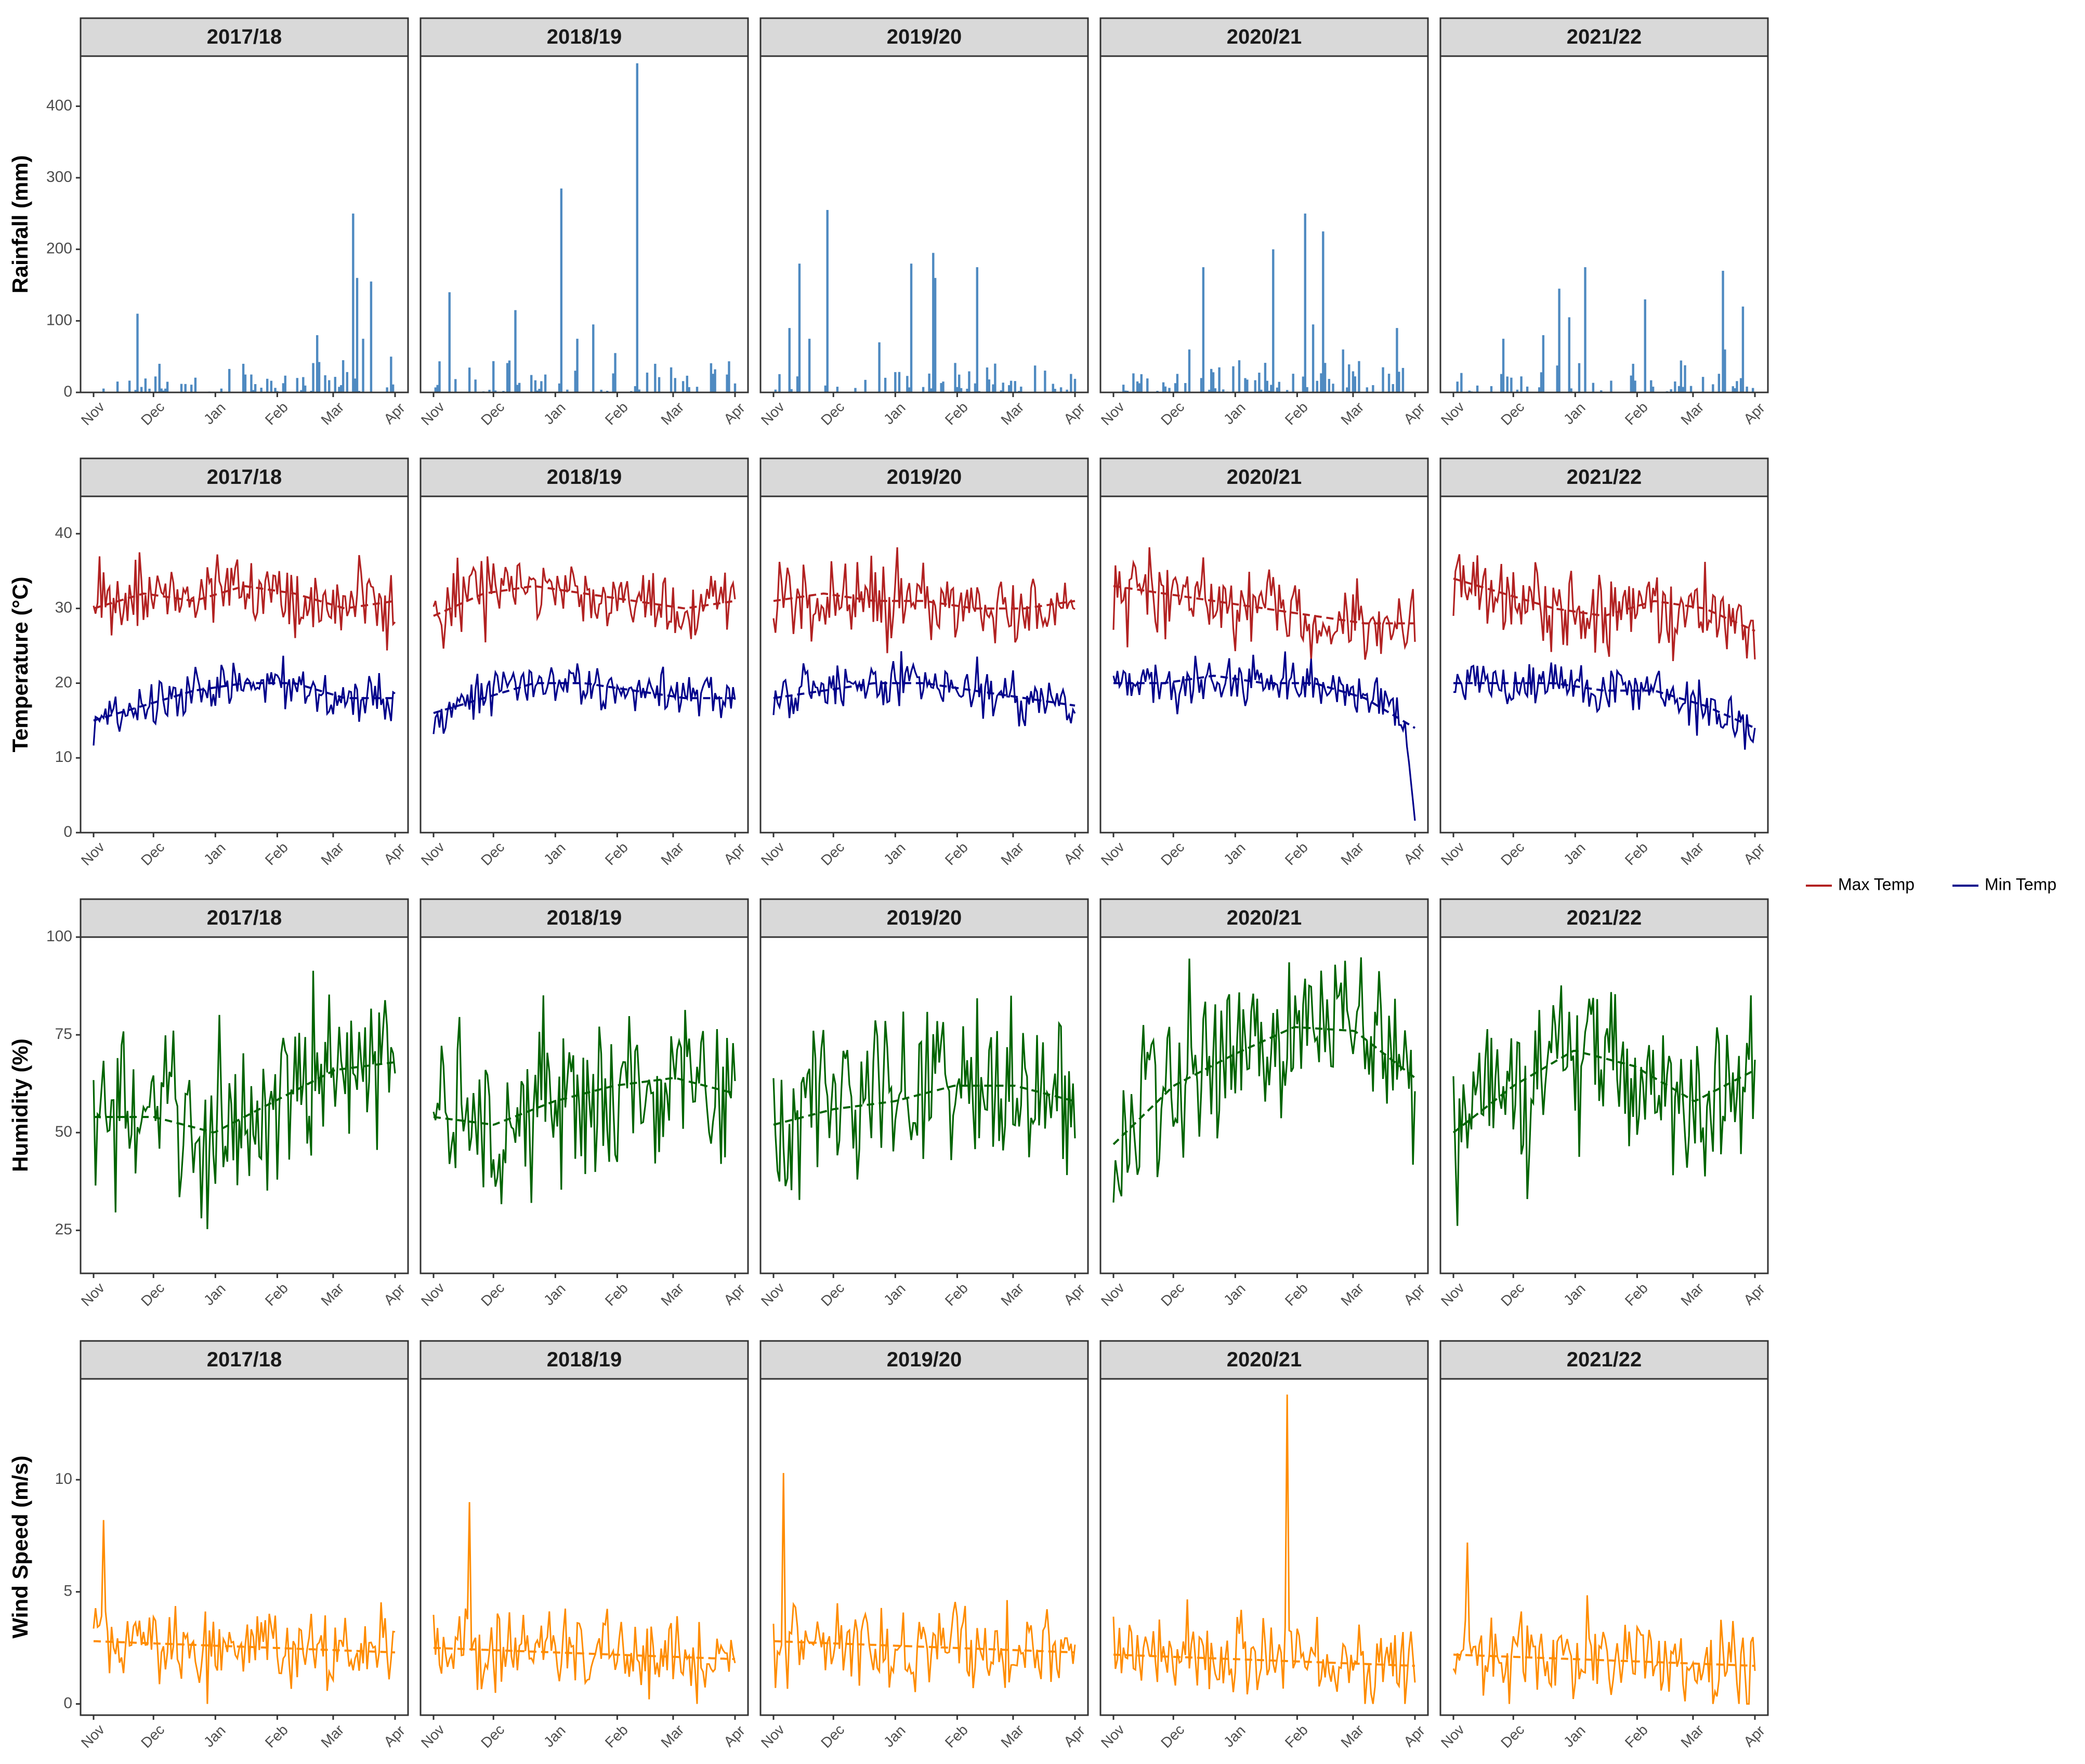 This screenshot has width=2085, height=1764. Describe the element at coordinates (924, 478) in the screenshot. I see `facet-strip-label: 2019/20` at that location.